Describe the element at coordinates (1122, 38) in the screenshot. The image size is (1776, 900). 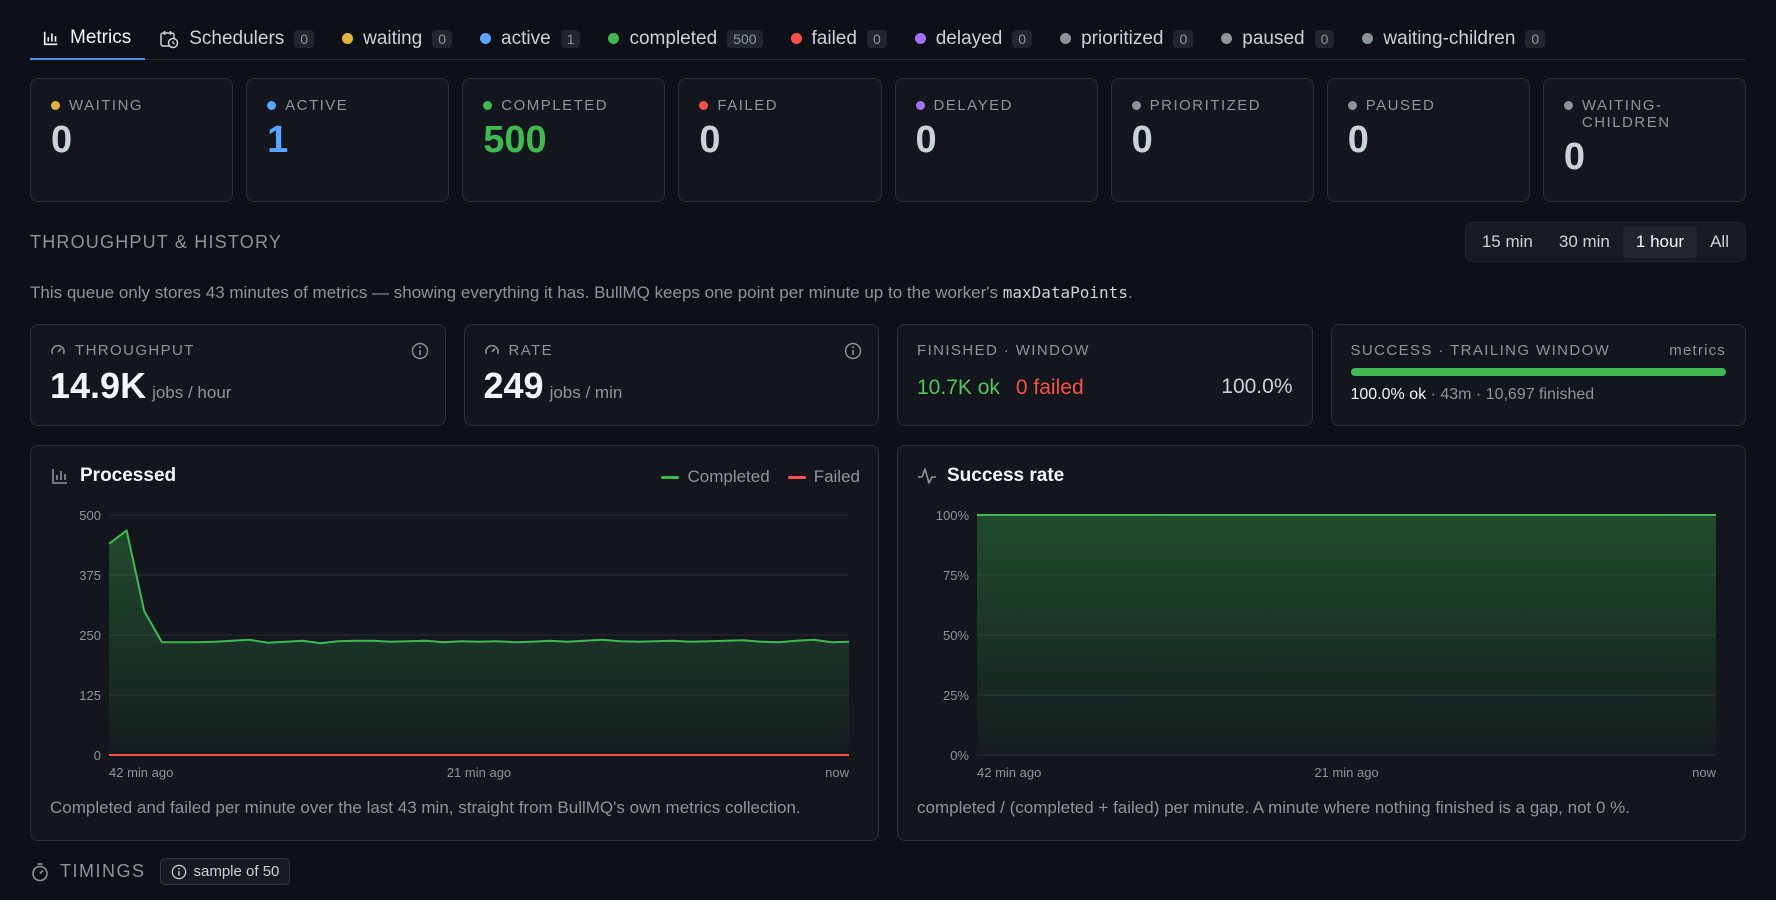
I see `tab-label: prioritized` at that location.